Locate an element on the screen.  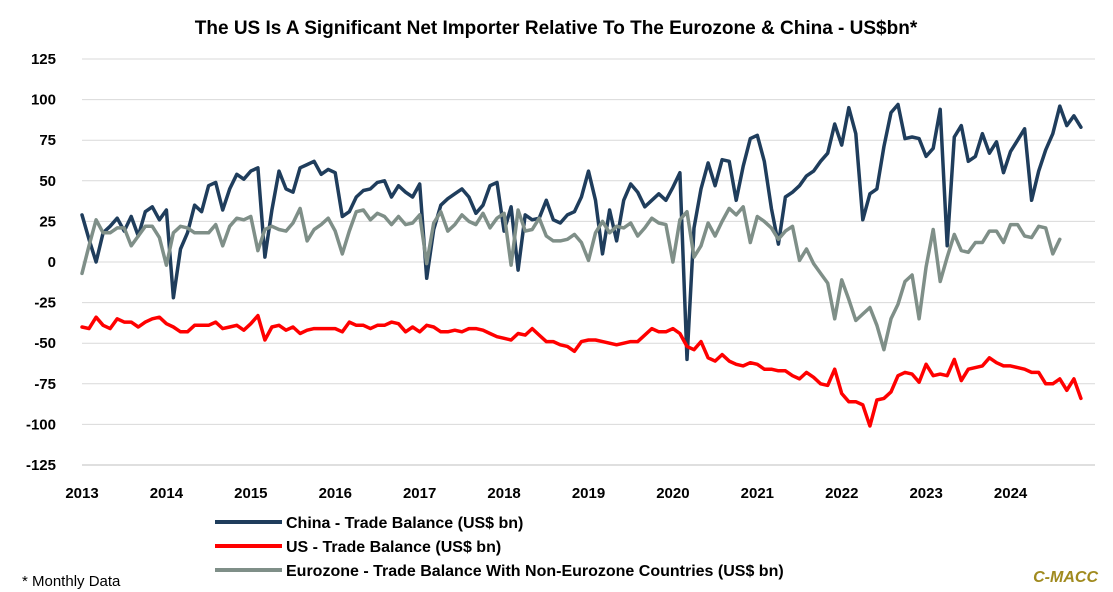
y-tick-label: 25 is located at coordinates (47, 221).